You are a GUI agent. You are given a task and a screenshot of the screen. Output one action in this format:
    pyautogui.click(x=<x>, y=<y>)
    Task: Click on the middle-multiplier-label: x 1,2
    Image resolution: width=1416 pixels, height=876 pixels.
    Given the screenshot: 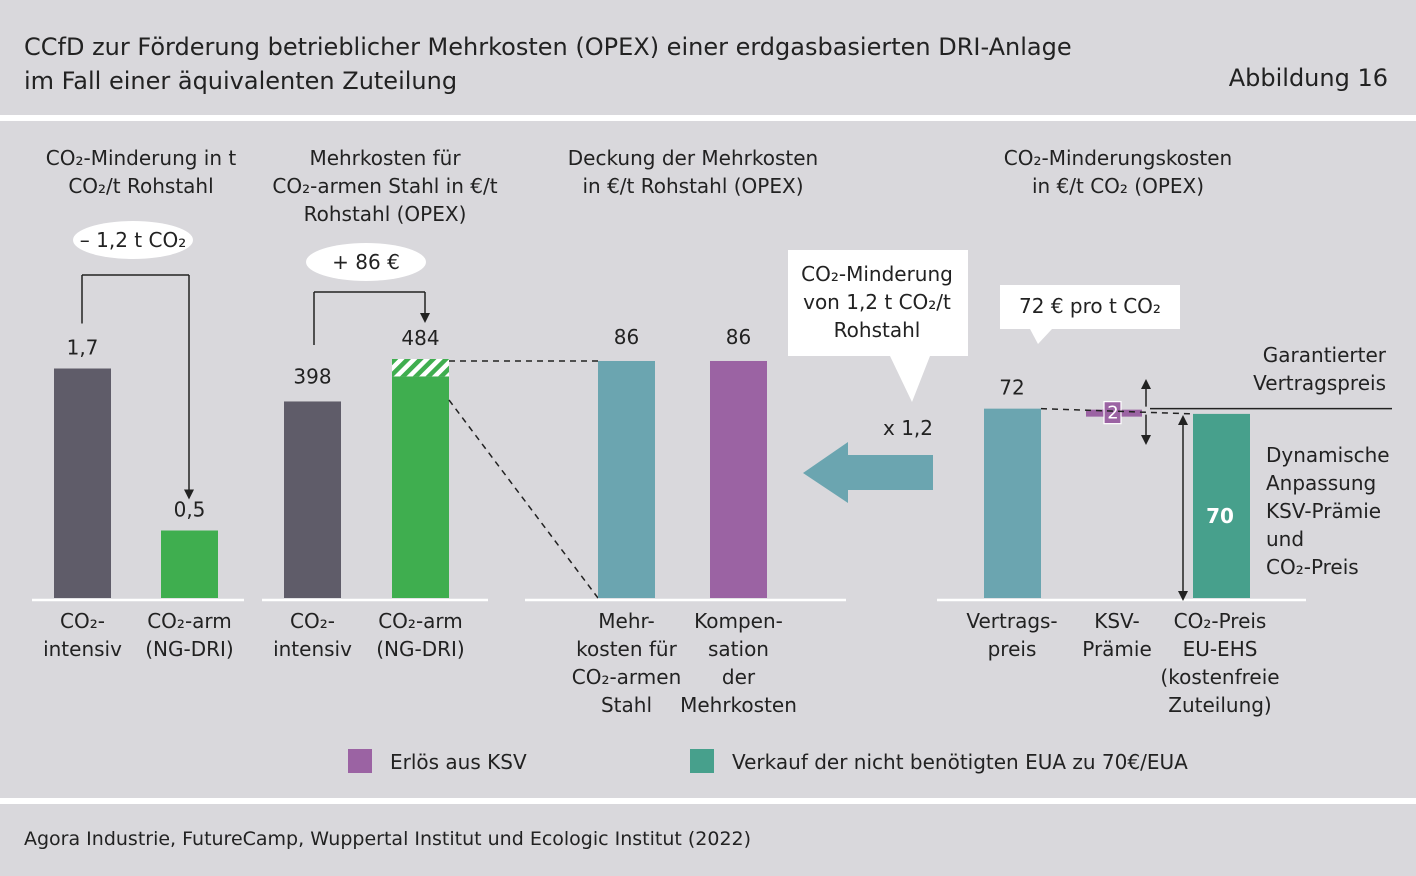 What is the action you would take?
    pyautogui.click(x=908, y=428)
    